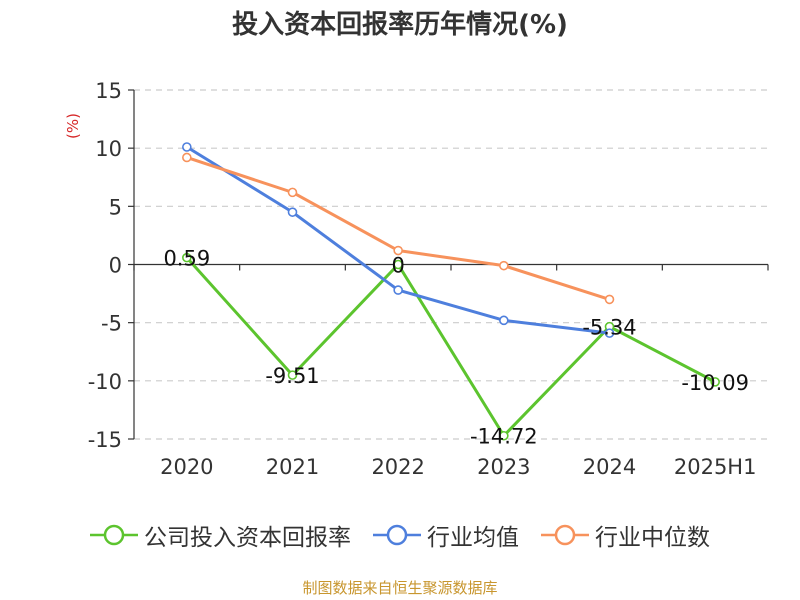 The height and width of the screenshot is (600, 800). I want to click on chart-title: 投入资本回报率历年情况(%), so click(400, 25).